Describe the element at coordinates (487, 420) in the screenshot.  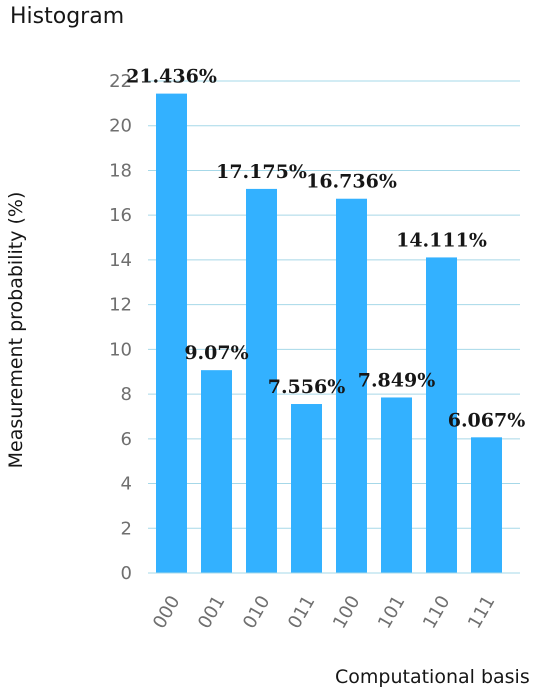
I see `data-label: 6.067%` at that location.